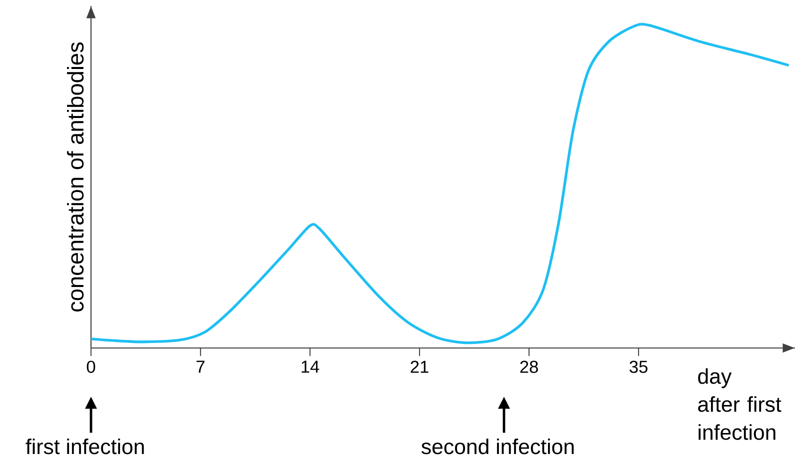 Image resolution: width=808 pixels, height=461 pixels. I want to click on x-tick-label: 14, so click(311, 366).